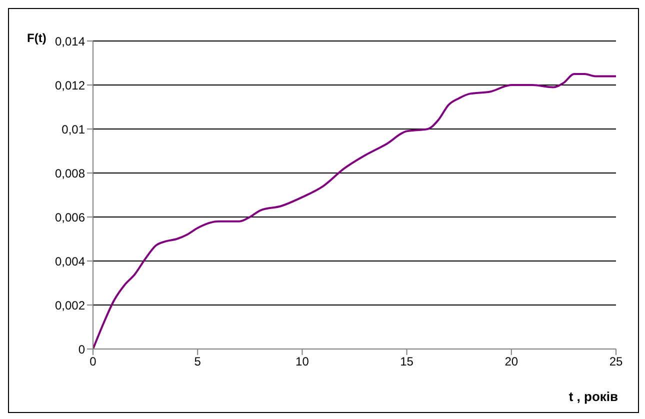 Image resolution: width=645 pixels, height=419 pixels. What do you see at coordinates (593, 396) in the screenshot?
I see `x-axis-title: t , років` at bounding box center [593, 396].